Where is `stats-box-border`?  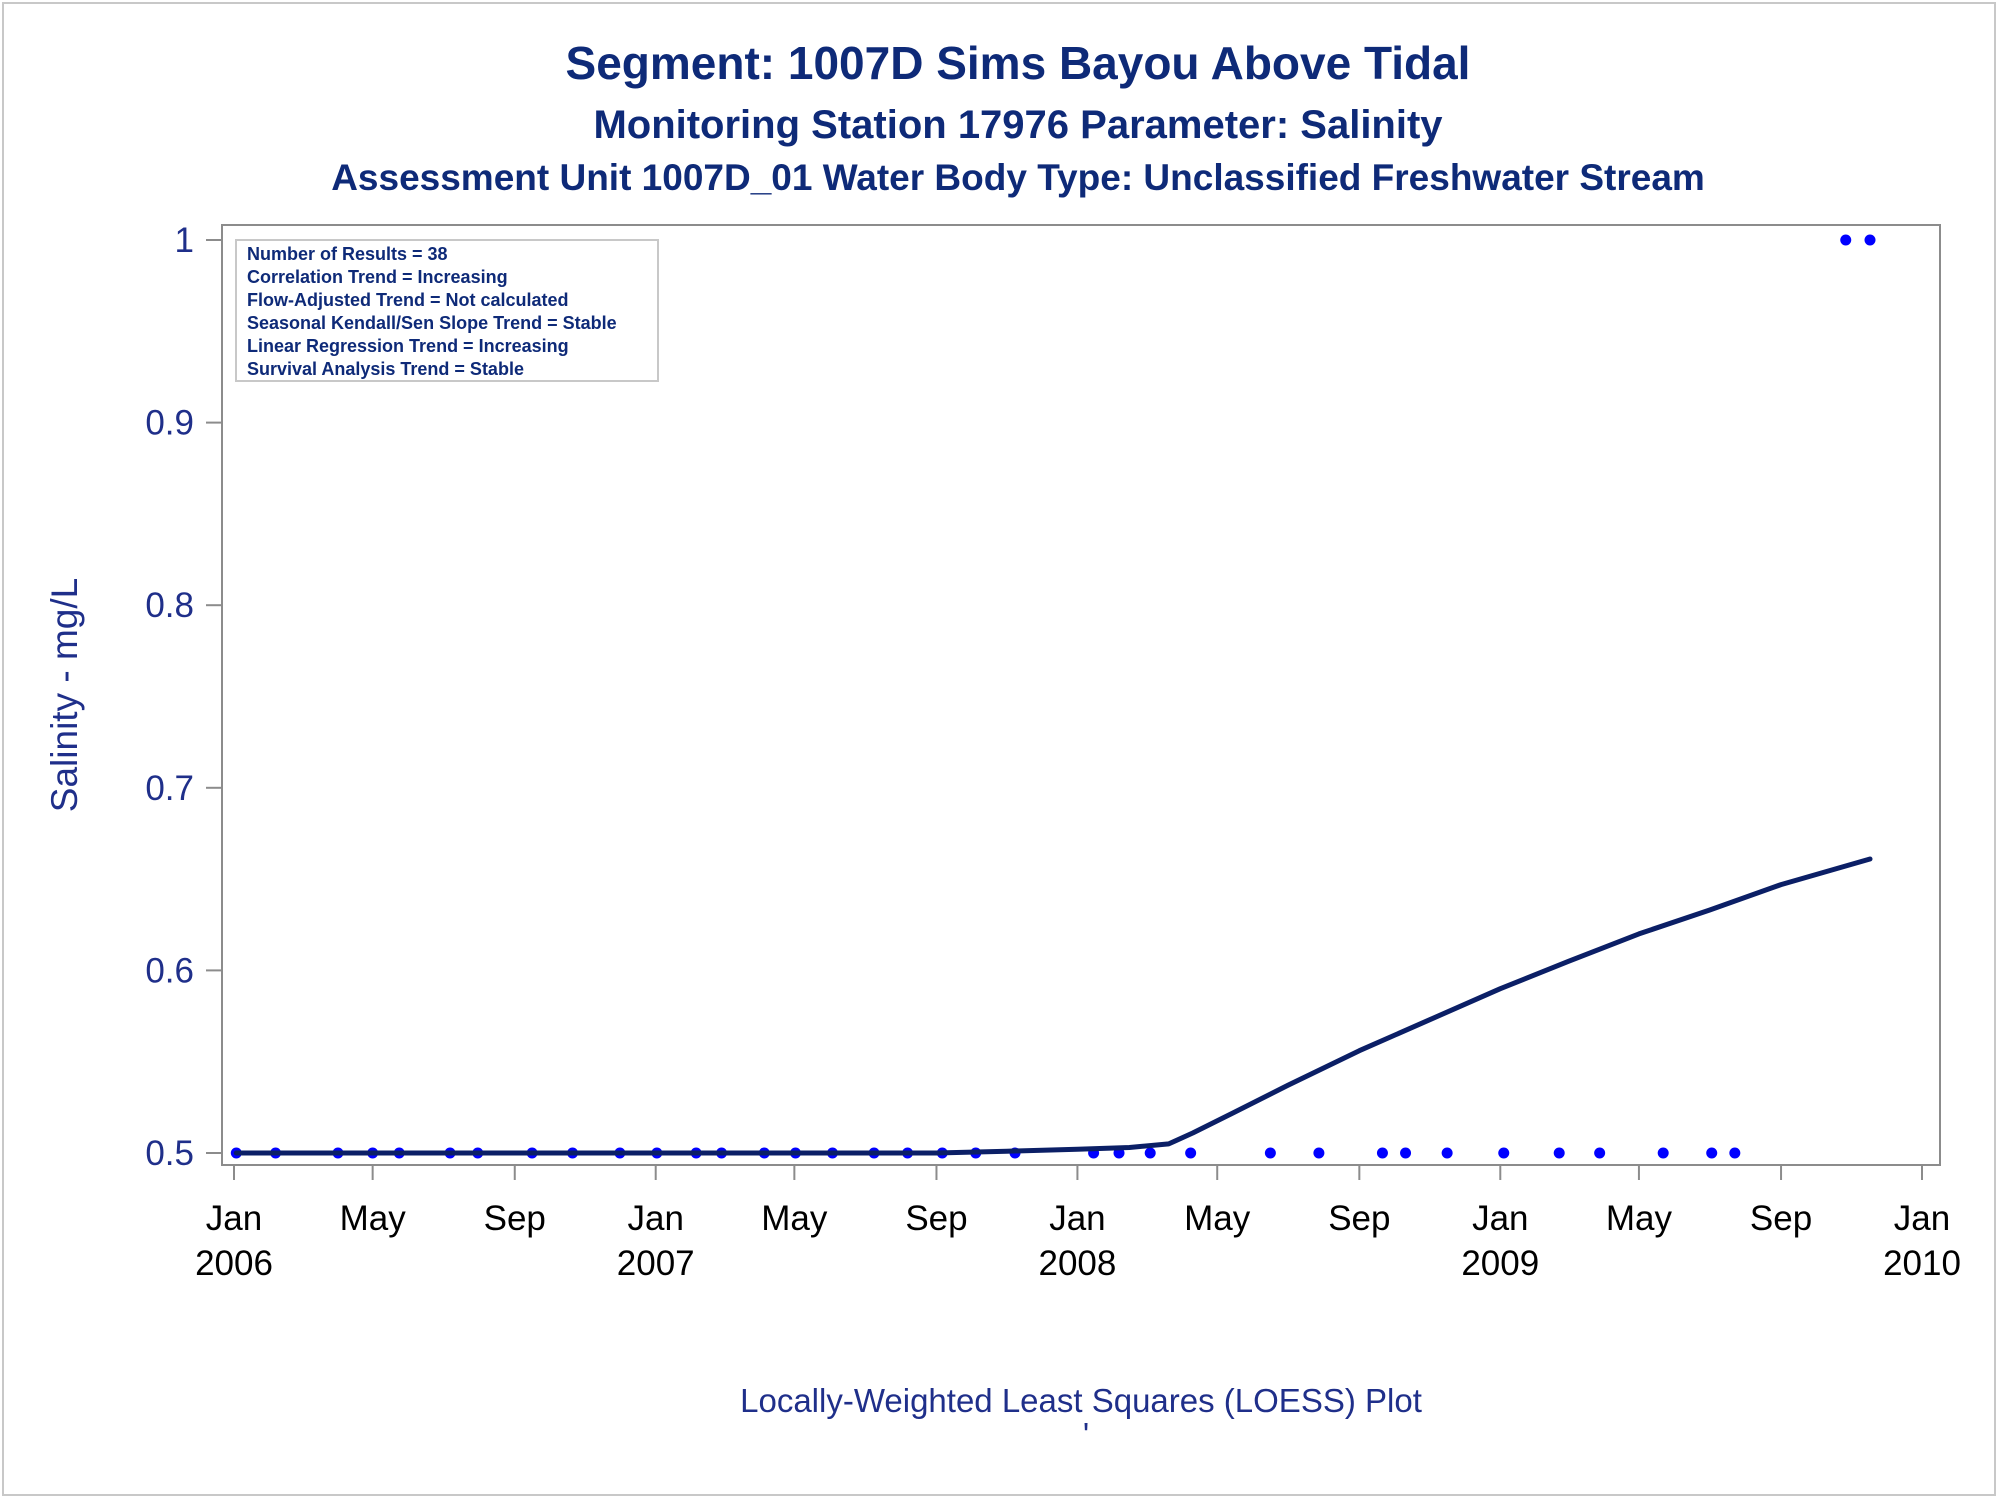 stats-box-border is located at coordinates (447, 310).